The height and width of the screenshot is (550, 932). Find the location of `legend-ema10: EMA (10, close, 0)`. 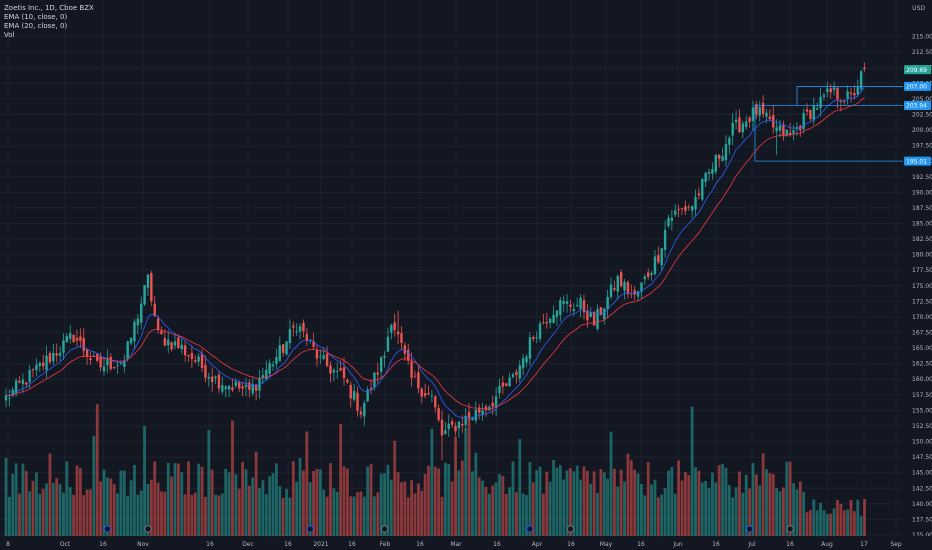

legend-ema10: EMA (10, close, 0) is located at coordinates (36, 17).